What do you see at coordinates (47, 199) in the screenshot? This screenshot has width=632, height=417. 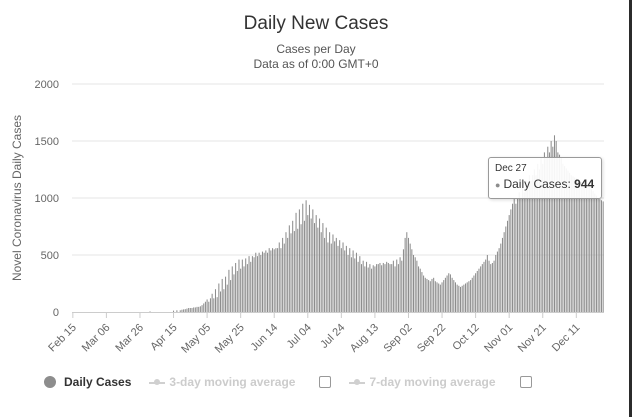 I see `y-tick-label: 1000` at bounding box center [47, 199].